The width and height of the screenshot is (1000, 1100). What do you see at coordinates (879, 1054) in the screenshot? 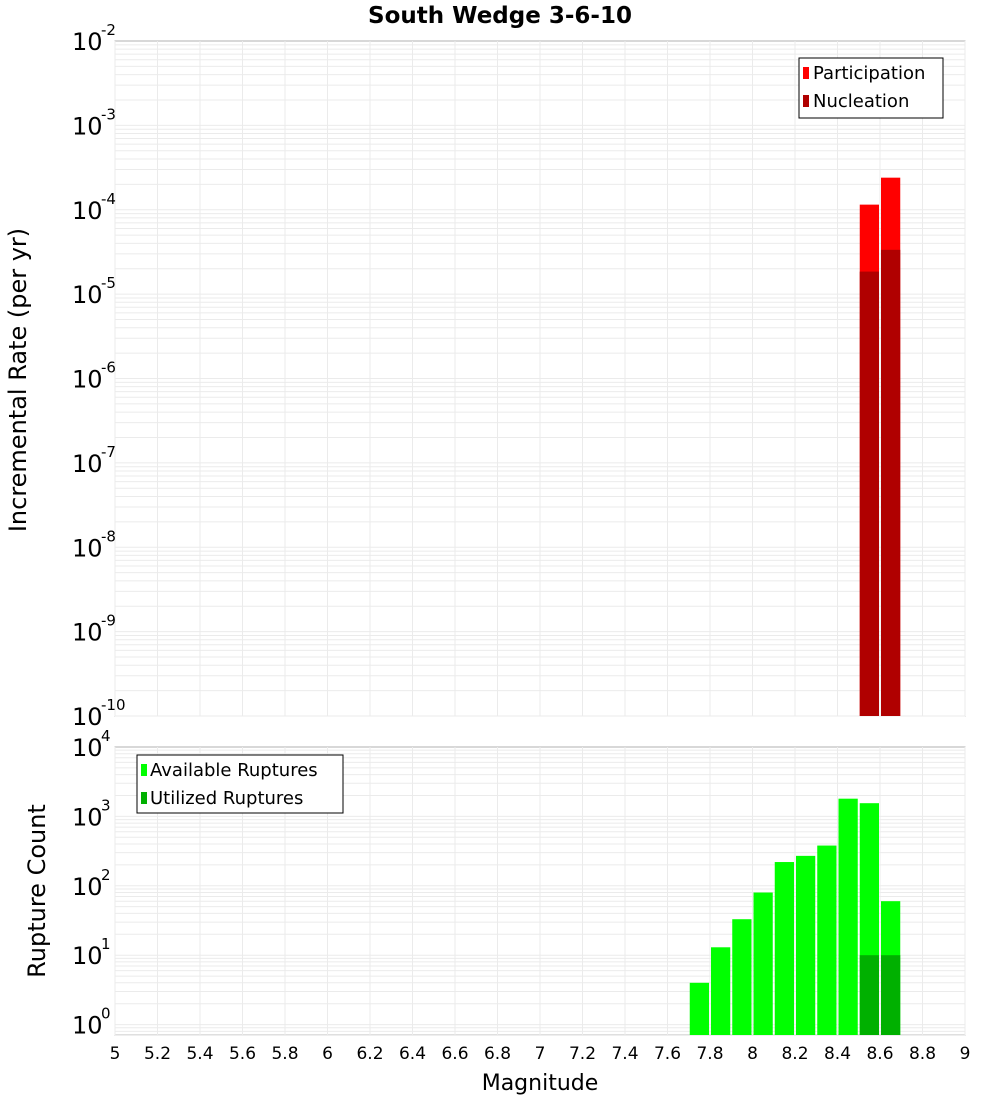
I see `x-tick-label: 8.6` at bounding box center [879, 1054].